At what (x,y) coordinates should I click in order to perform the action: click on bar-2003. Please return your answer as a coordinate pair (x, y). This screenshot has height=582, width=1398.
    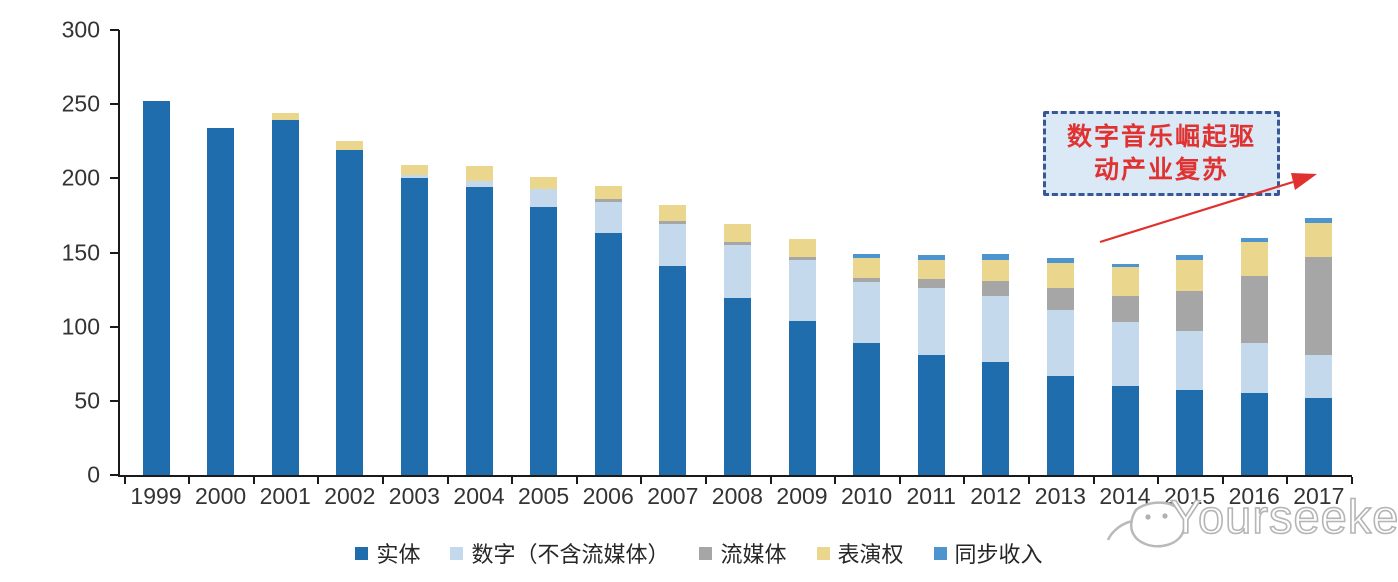
    Looking at the image, I should click on (414, 252).